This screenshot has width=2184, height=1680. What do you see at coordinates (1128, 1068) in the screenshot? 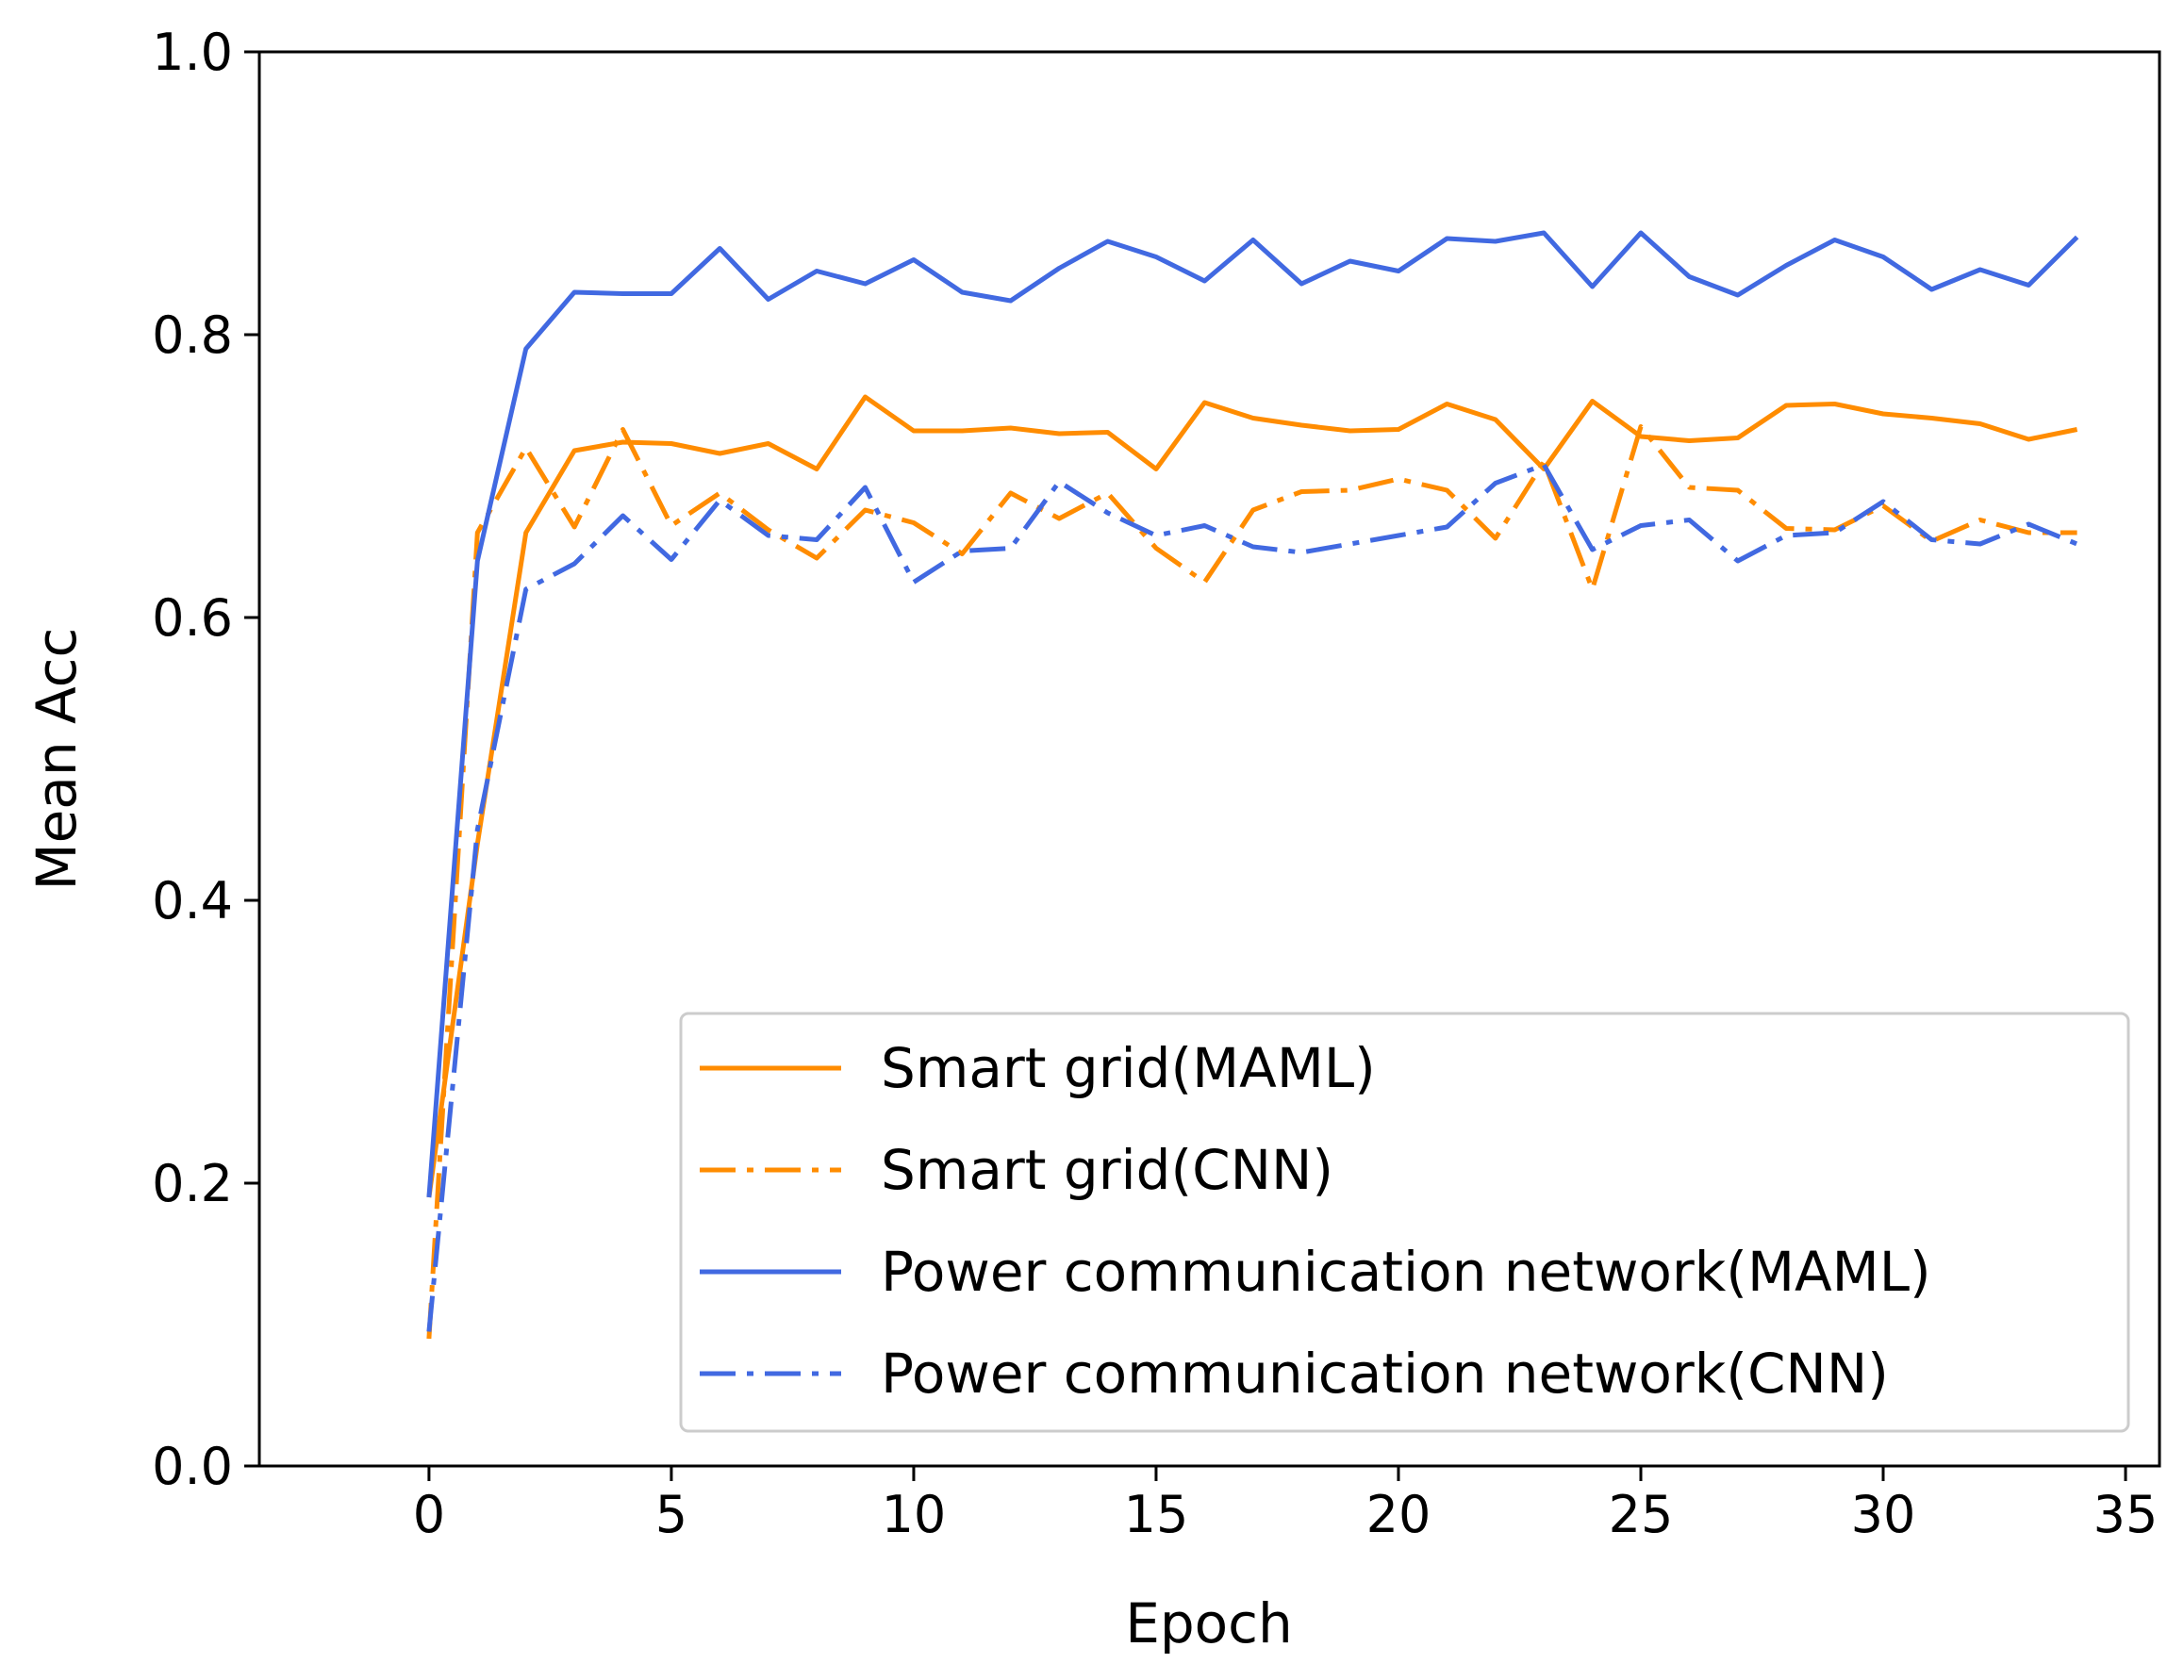
I see `legend-label-1: Smart grid(MAML)` at bounding box center [1128, 1068].